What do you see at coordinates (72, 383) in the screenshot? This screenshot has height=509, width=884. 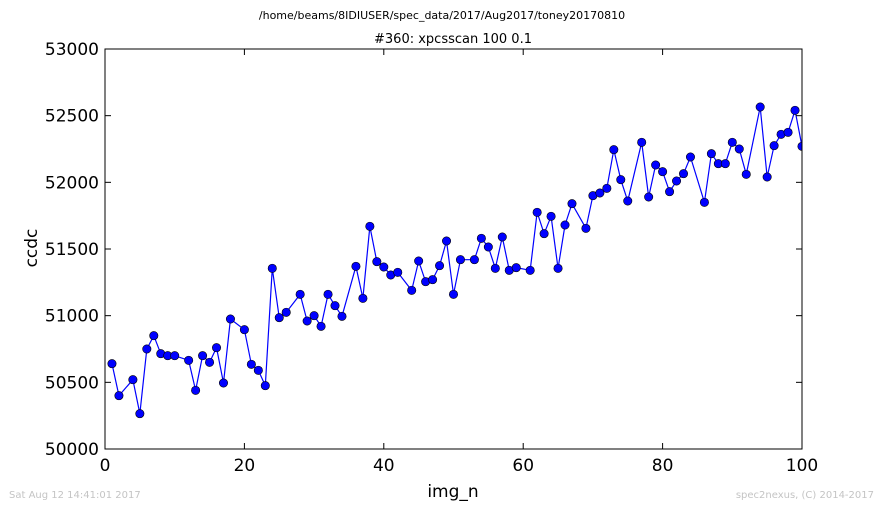 I see `y-tick-label: 50500` at bounding box center [72, 383].